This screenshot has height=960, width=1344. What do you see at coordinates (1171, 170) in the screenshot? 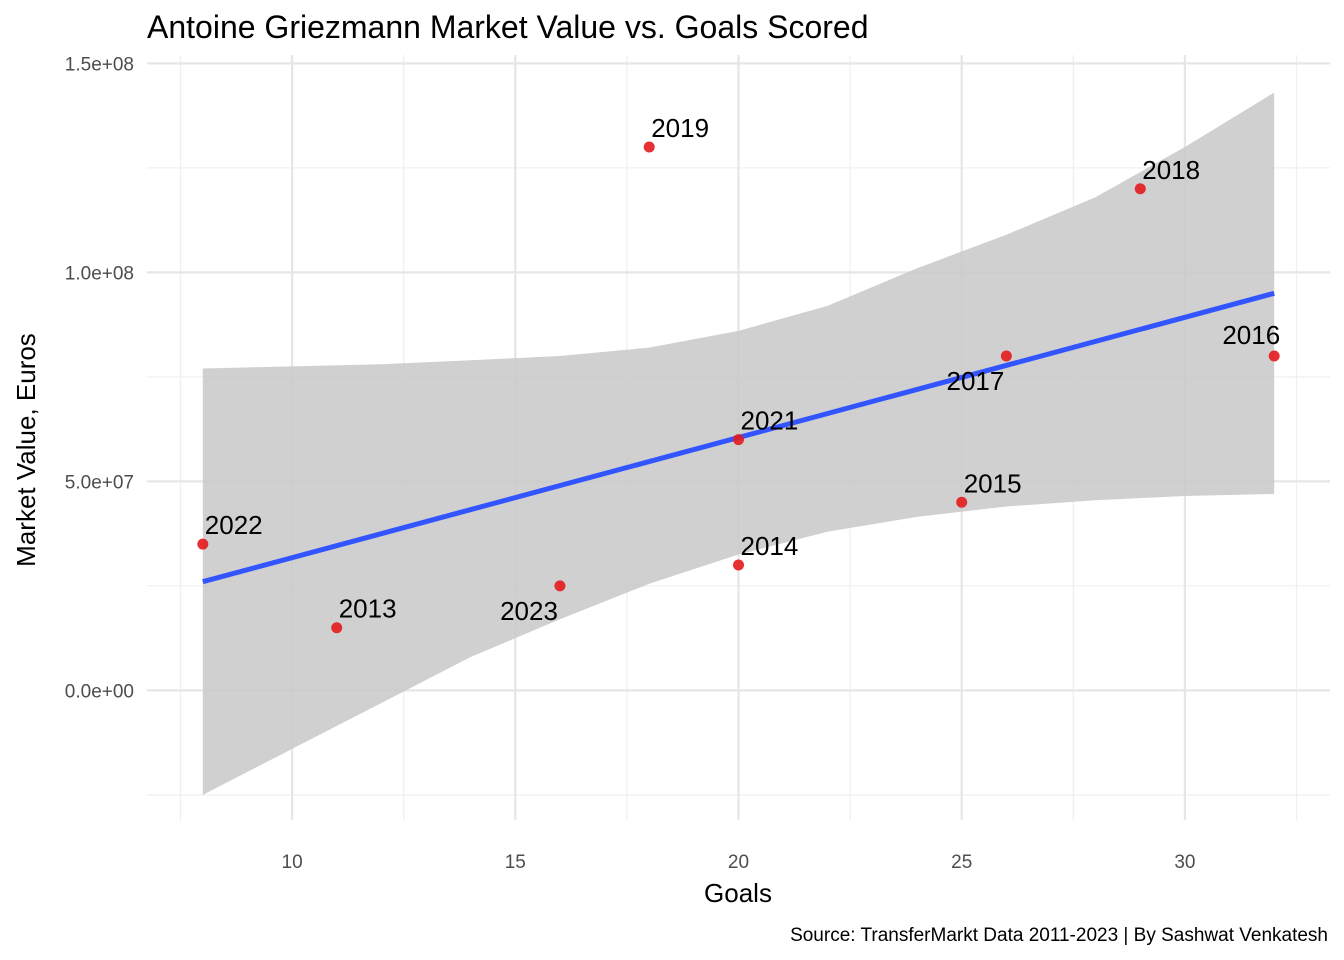
I see `point-label-2018: 2018` at bounding box center [1171, 170].